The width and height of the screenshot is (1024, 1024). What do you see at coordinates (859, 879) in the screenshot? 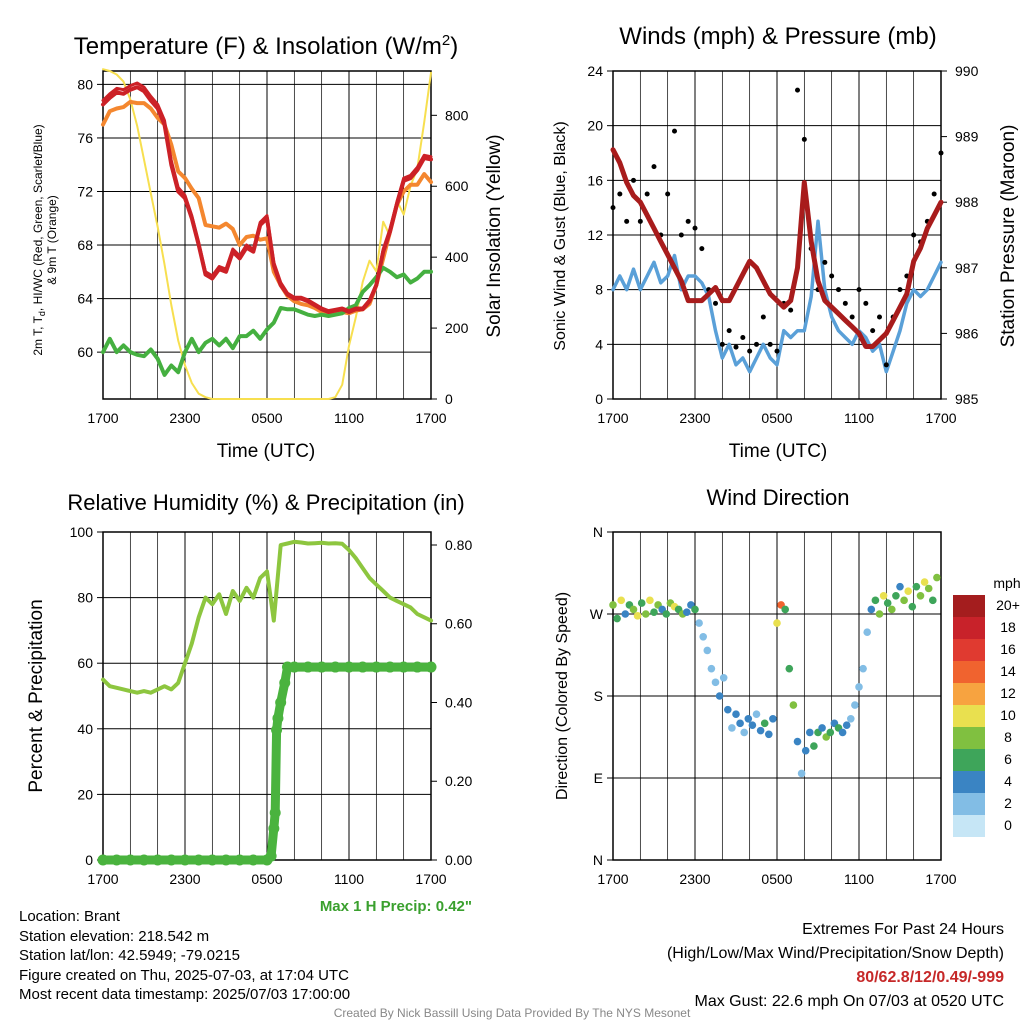
I see `wind-direction-xtick-label: 1100` at bounding box center [859, 879].